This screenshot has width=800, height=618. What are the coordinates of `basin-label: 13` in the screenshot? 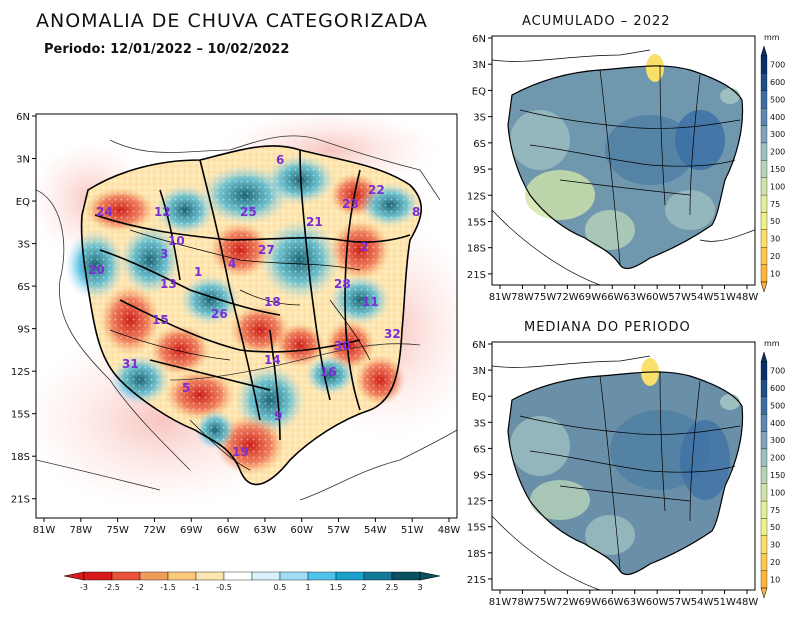 It's located at (168, 284).